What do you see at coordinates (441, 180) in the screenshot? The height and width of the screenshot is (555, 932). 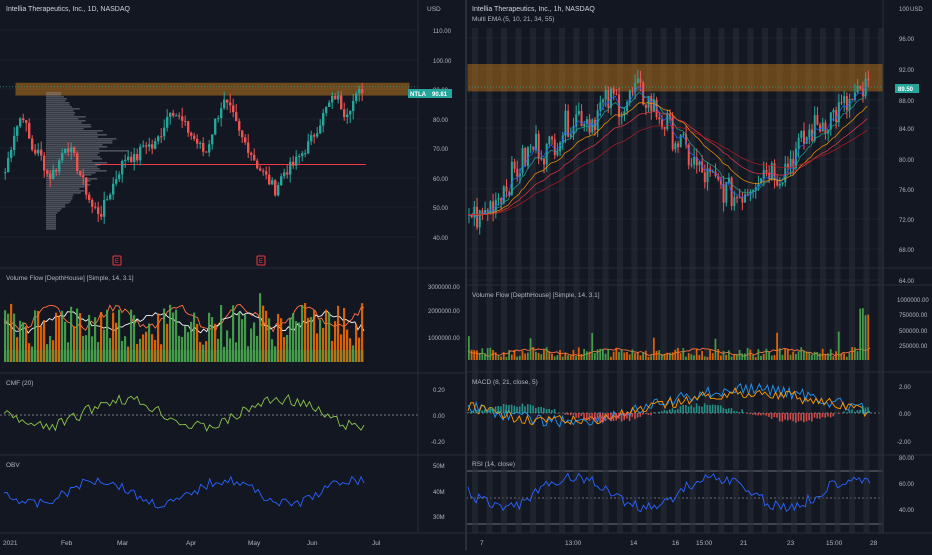 I see `y-tick-label: 60.00` at bounding box center [441, 180].